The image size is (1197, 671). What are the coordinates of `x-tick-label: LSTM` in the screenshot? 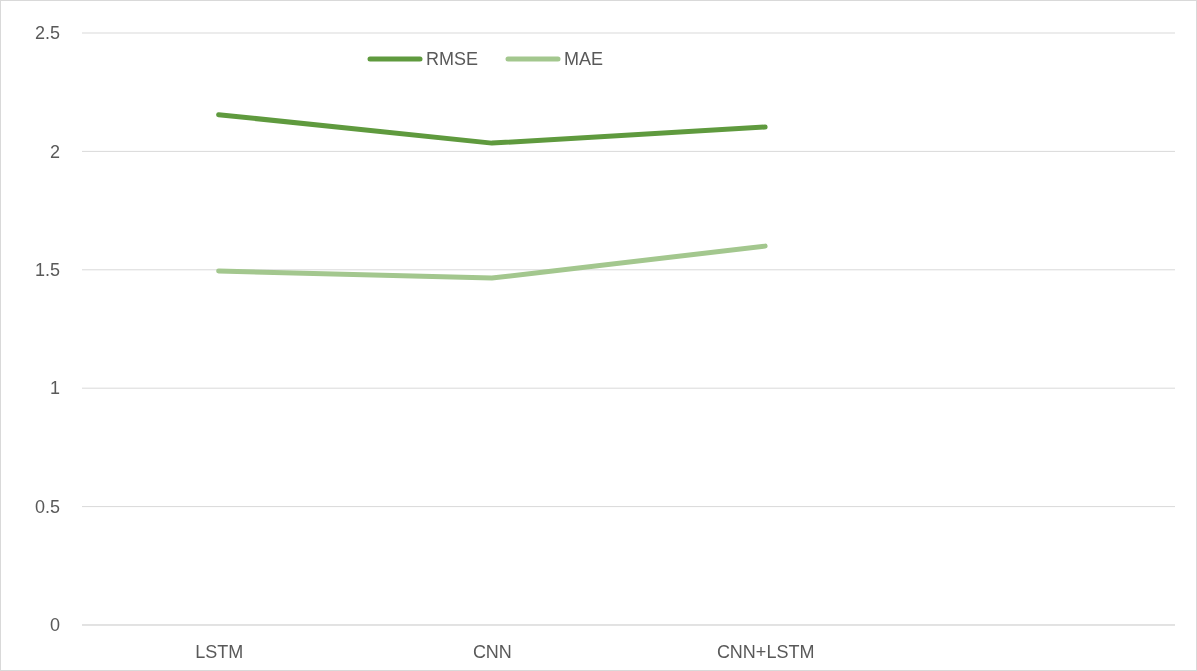 It's located at (219, 651).